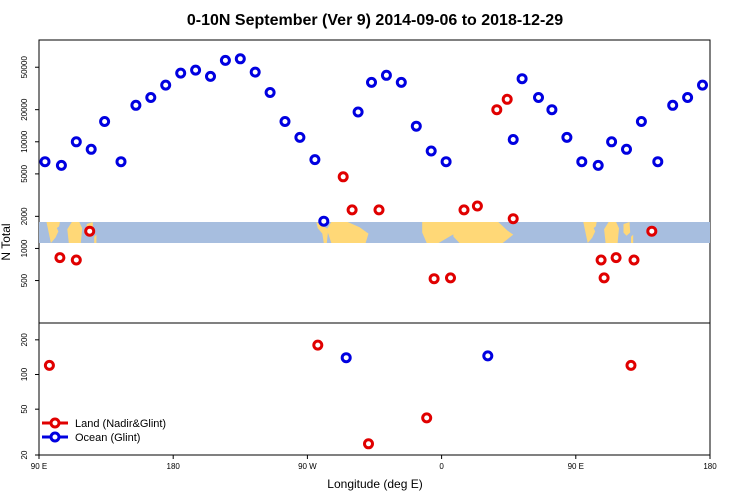 The image size is (750, 500). What do you see at coordinates (24, 216) in the screenshot?
I see `y-tick-label-top: 2000` at bounding box center [24, 216].